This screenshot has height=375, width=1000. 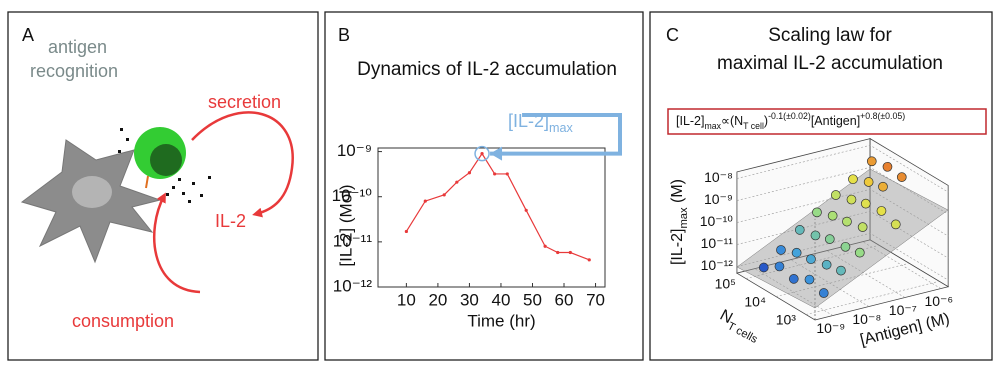 I want to click on x-tick-label: 50, so click(x=532, y=299).